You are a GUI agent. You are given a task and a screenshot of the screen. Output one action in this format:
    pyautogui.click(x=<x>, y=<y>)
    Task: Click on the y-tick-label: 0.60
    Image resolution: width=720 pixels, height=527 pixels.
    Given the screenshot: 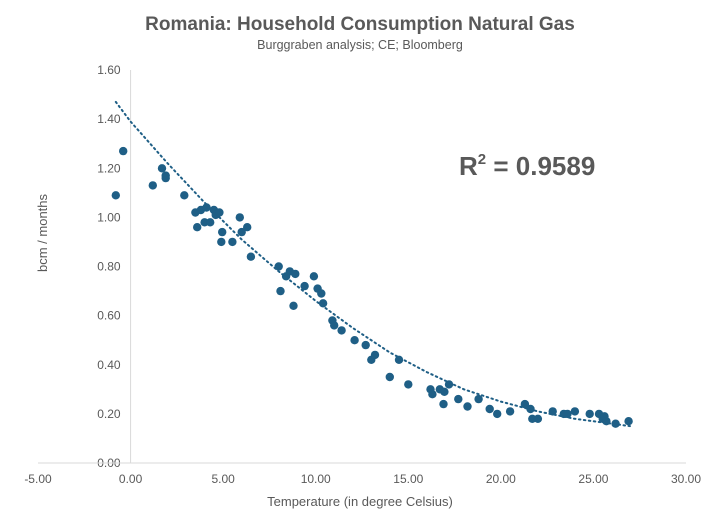 What is the action you would take?
    pyautogui.click(x=109, y=316)
    